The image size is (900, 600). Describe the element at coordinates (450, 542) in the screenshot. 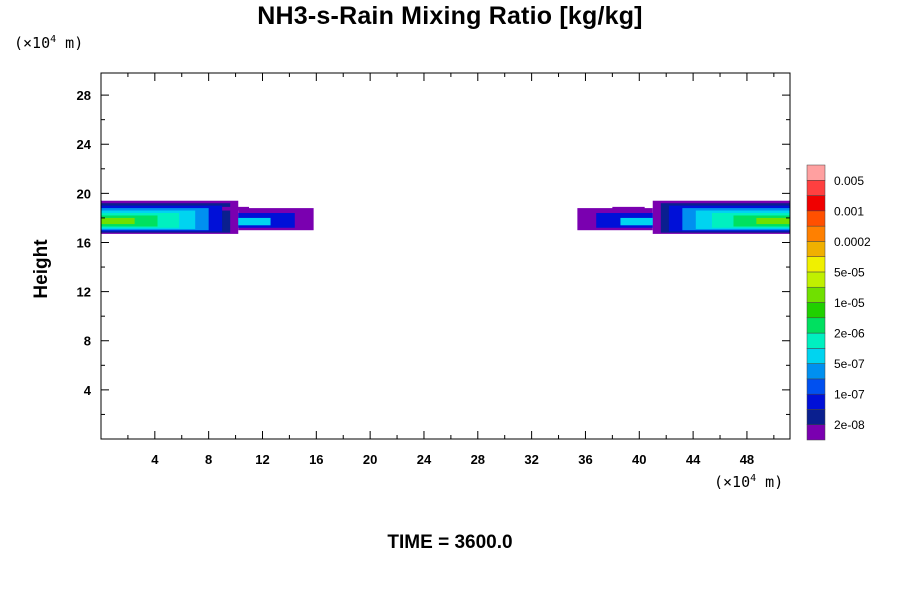

I see `time-label: TIME = 3600.0` at that location.